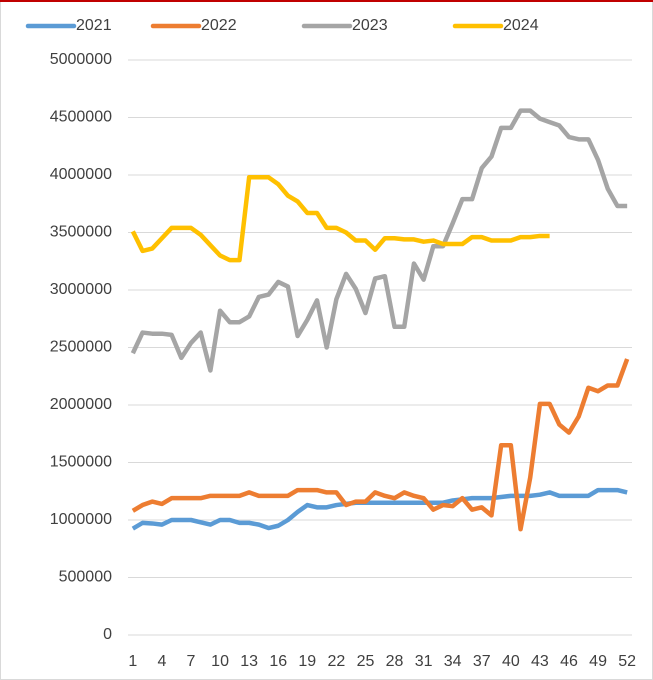 This screenshot has height=680, width=653. Describe the element at coordinates (81, 347) in the screenshot. I see `y-tick-label: 2500000` at that location.